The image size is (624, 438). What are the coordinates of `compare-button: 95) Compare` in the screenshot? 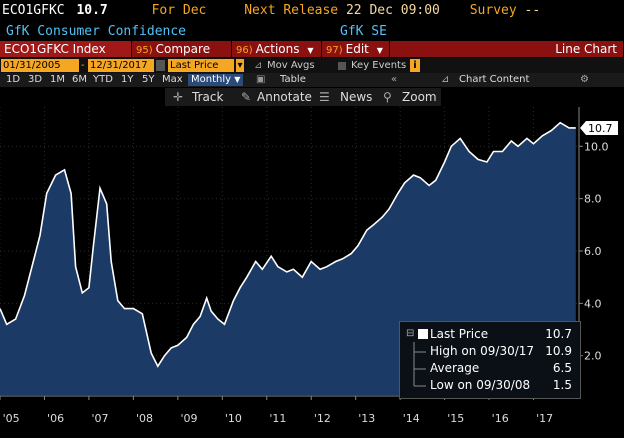 It's located at (182, 49).